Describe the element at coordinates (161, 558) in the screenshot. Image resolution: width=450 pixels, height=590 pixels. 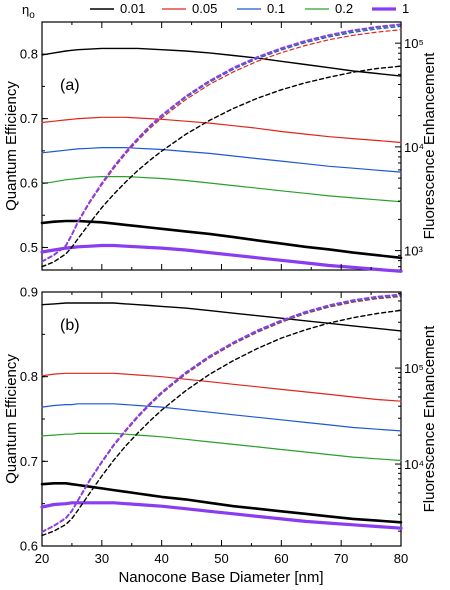
I see `x-tick-label-40: 40` at that location.